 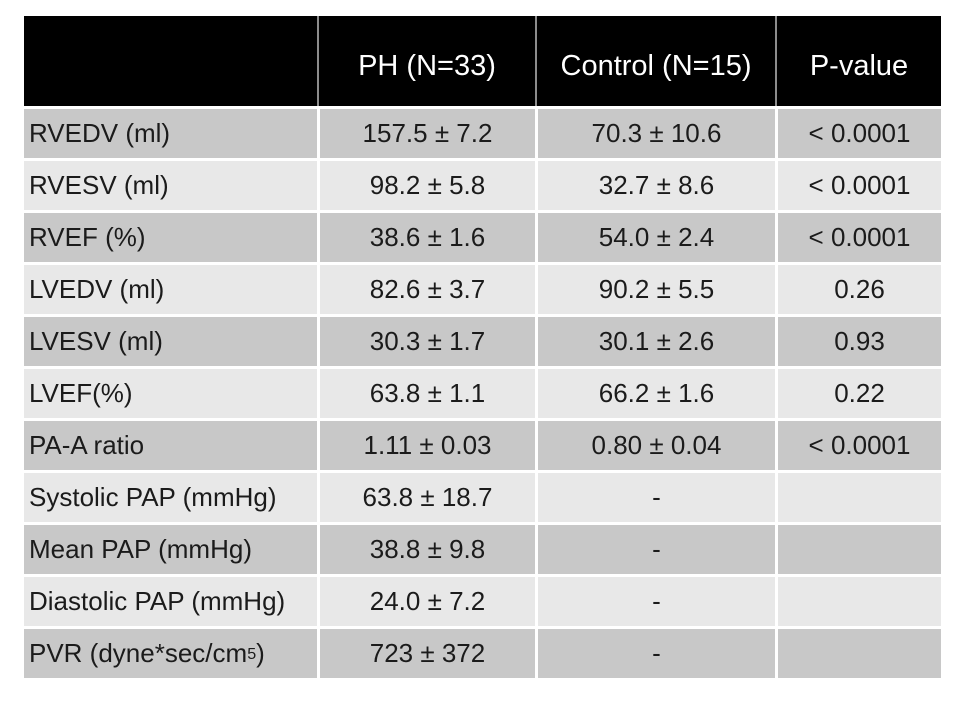 I want to click on p-value: 0.22, so click(x=858, y=393).